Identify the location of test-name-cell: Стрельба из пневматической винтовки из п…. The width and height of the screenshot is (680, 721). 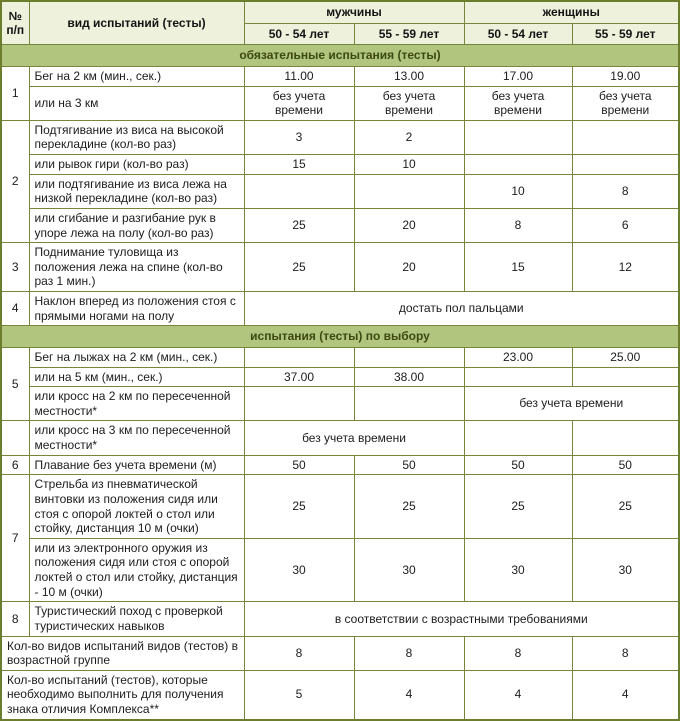
(136, 506).